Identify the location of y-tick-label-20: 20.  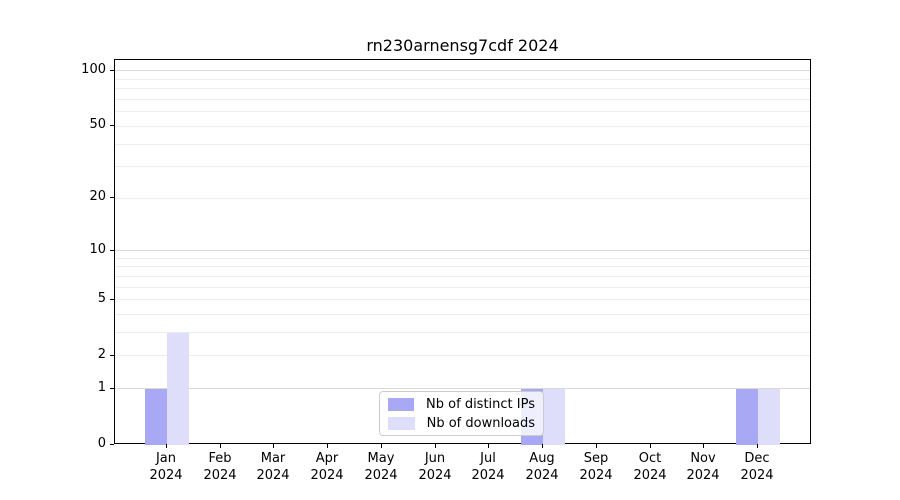
(97, 196).